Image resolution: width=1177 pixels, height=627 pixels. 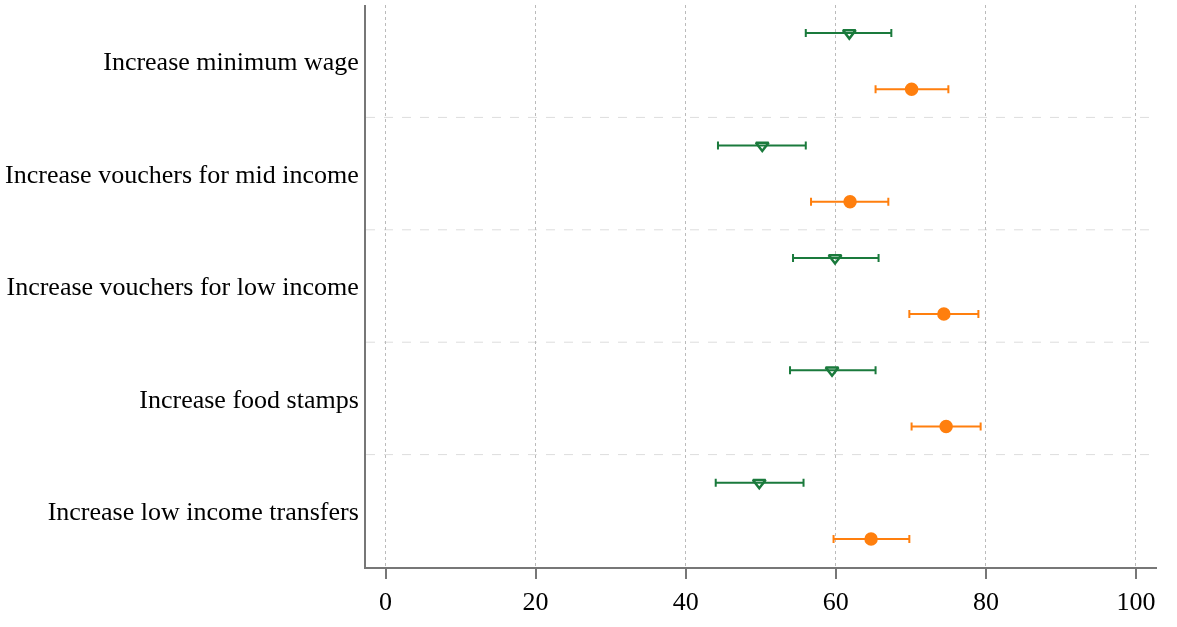 What do you see at coordinates (249, 399) in the screenshot?
I see `y-tick-label: Increase food stamps` at bounding box center [249, 399].